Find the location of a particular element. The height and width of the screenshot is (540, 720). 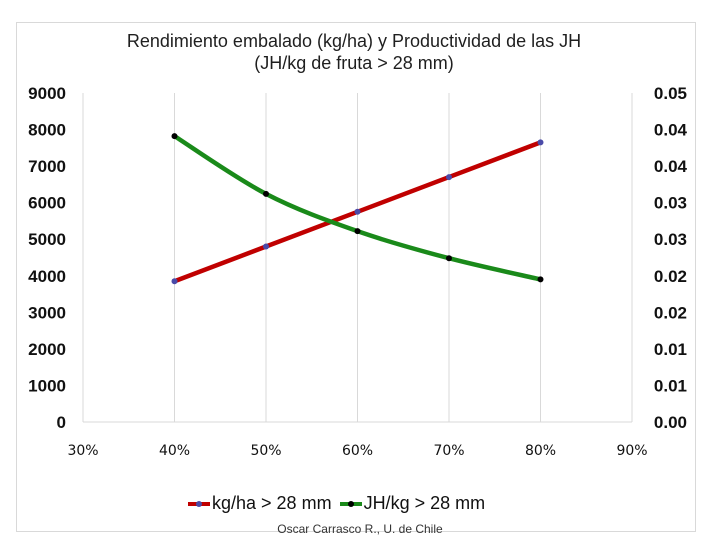

legend: kg/ha > 28 mm JH/kg > 28 mm is located at coordinates (340, 503).